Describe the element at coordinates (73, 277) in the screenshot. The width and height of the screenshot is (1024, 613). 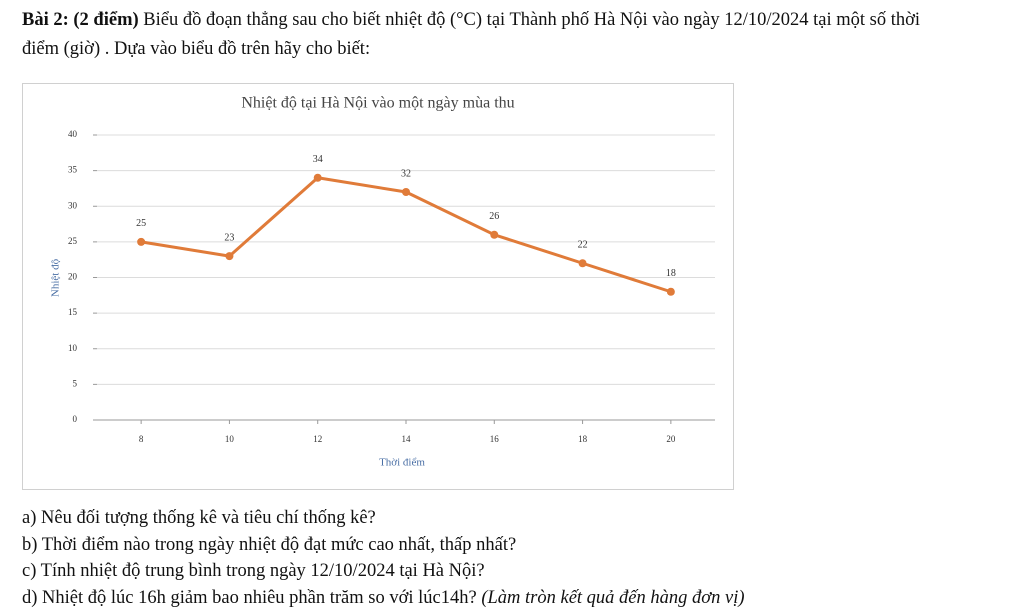
I see `y-tick-label: 20` at that location.